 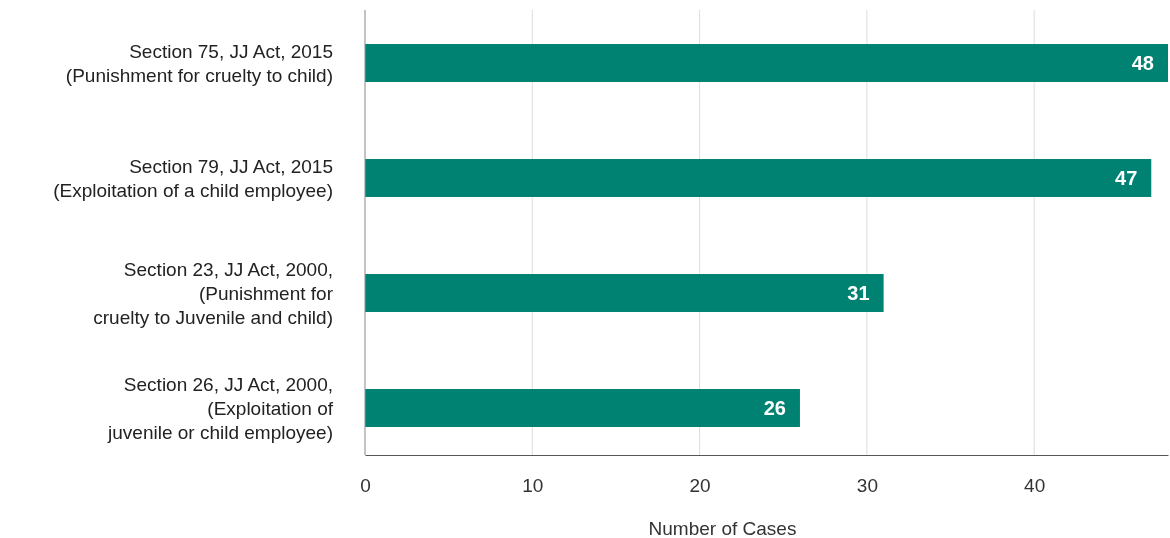 I want to click on x-tick-label: 30, so click(x=867, y=486).